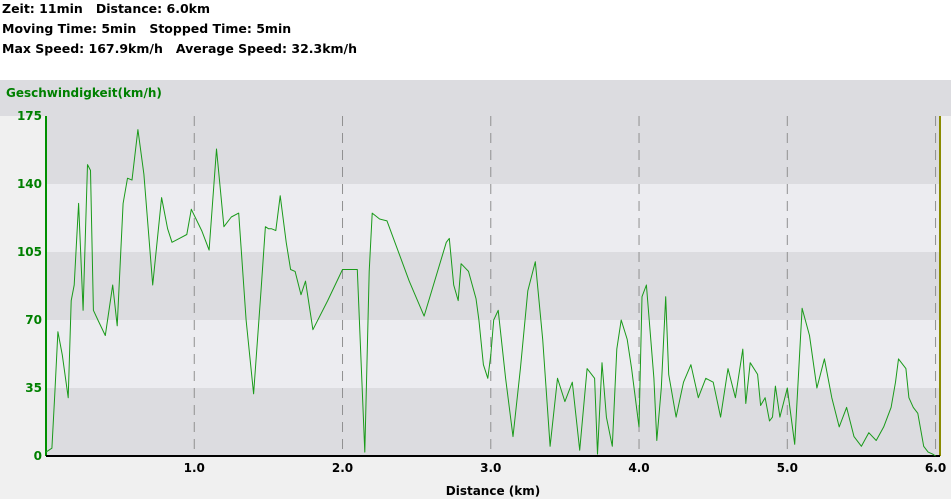 Image resolution: width=951 pixels, height=499 pixels. What do you see at coordinates (29, 184) in the screenshot?
I see `y-tick-label-4: 140` at bounding box center [29, 184].